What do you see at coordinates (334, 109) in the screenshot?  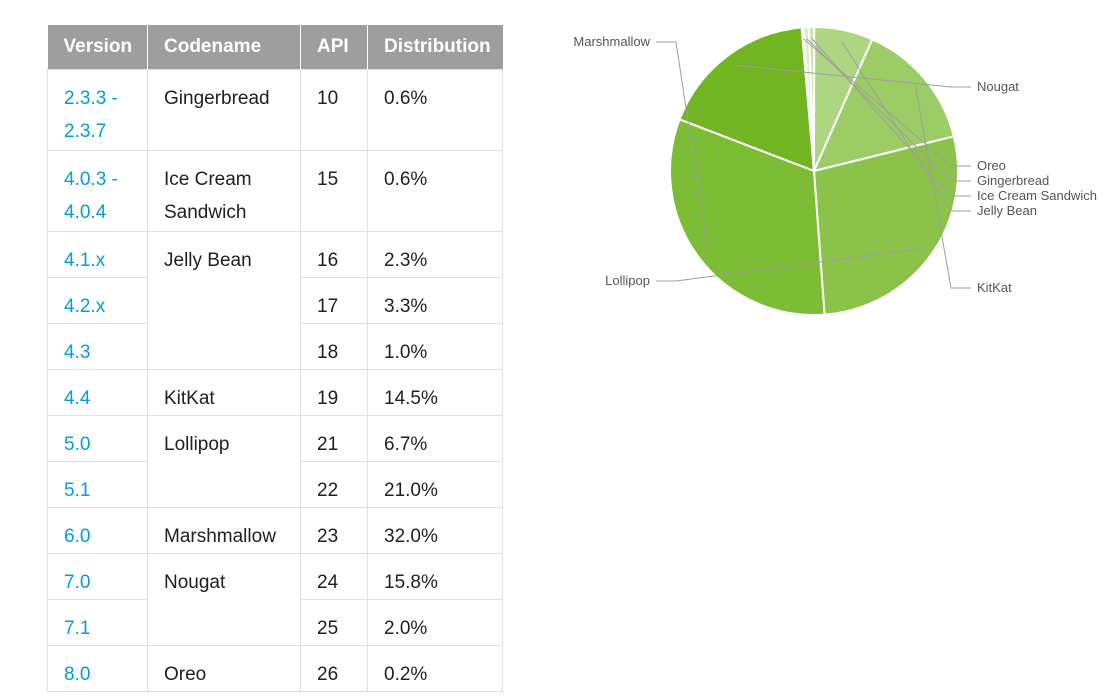 I see `api-cell: 10` at bounding box center [334, 109].